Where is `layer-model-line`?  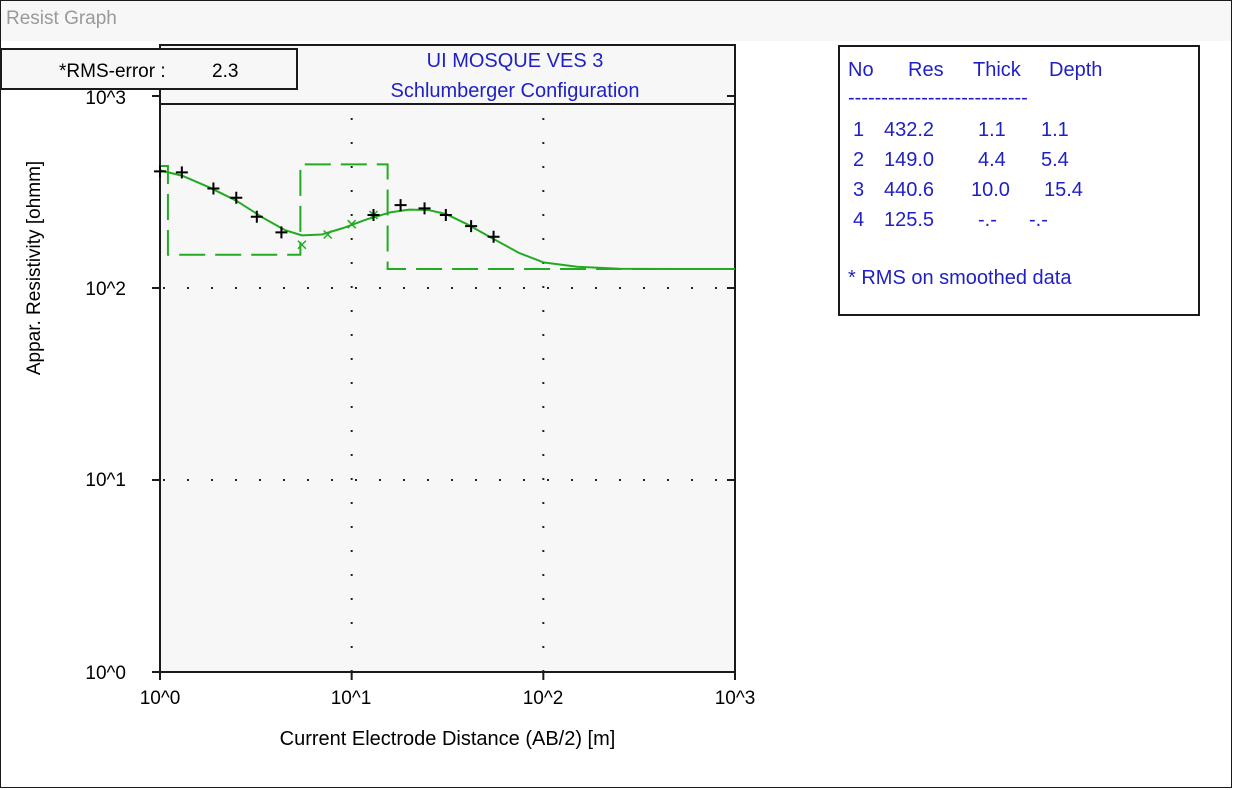
layer-model-line is located at coordinates (447, 217).